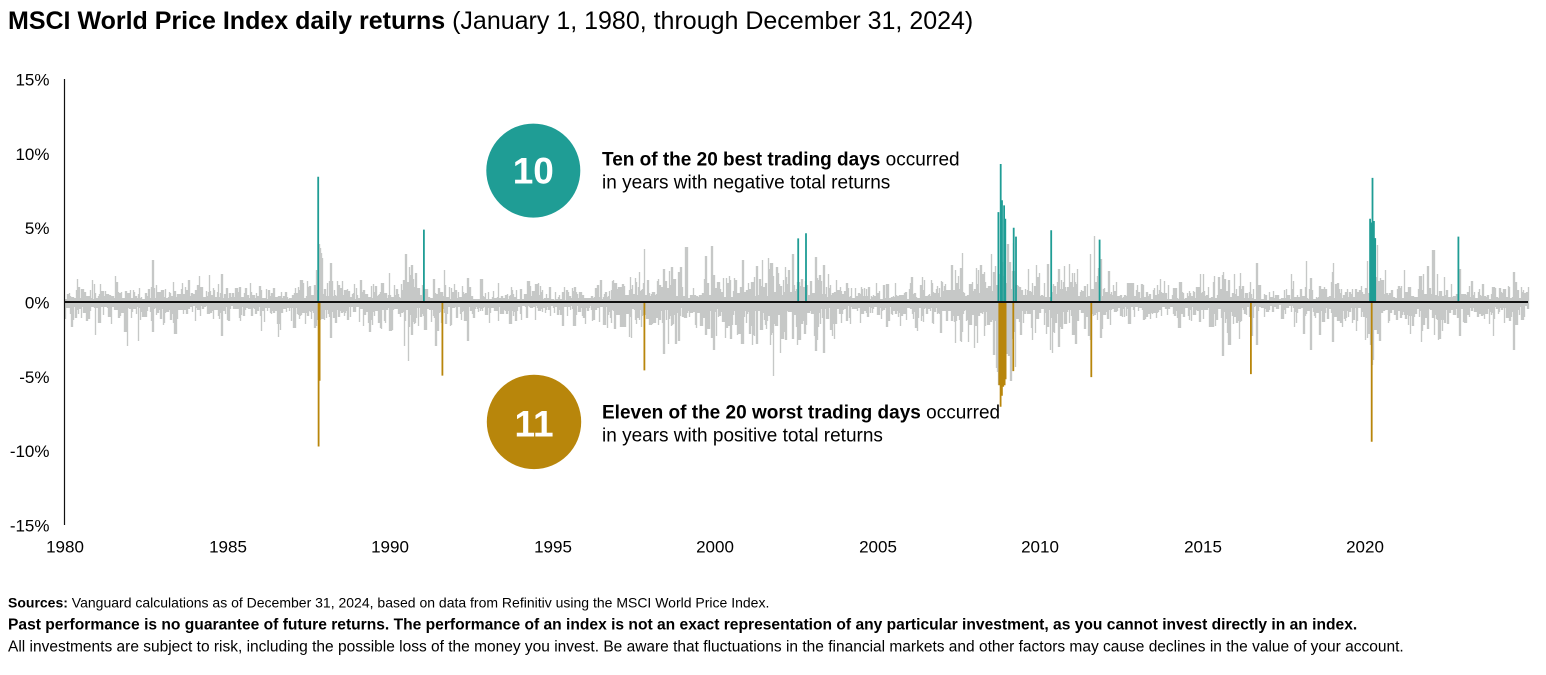 The width and height of the screenshot is (1546, 675). What do you see at coordinates (781, 160) in the screenshot?
I see `svg-text:Ten of the 20 best trading day: Ten of the 20 best trading days occurred` at bounding box center [781, 160].